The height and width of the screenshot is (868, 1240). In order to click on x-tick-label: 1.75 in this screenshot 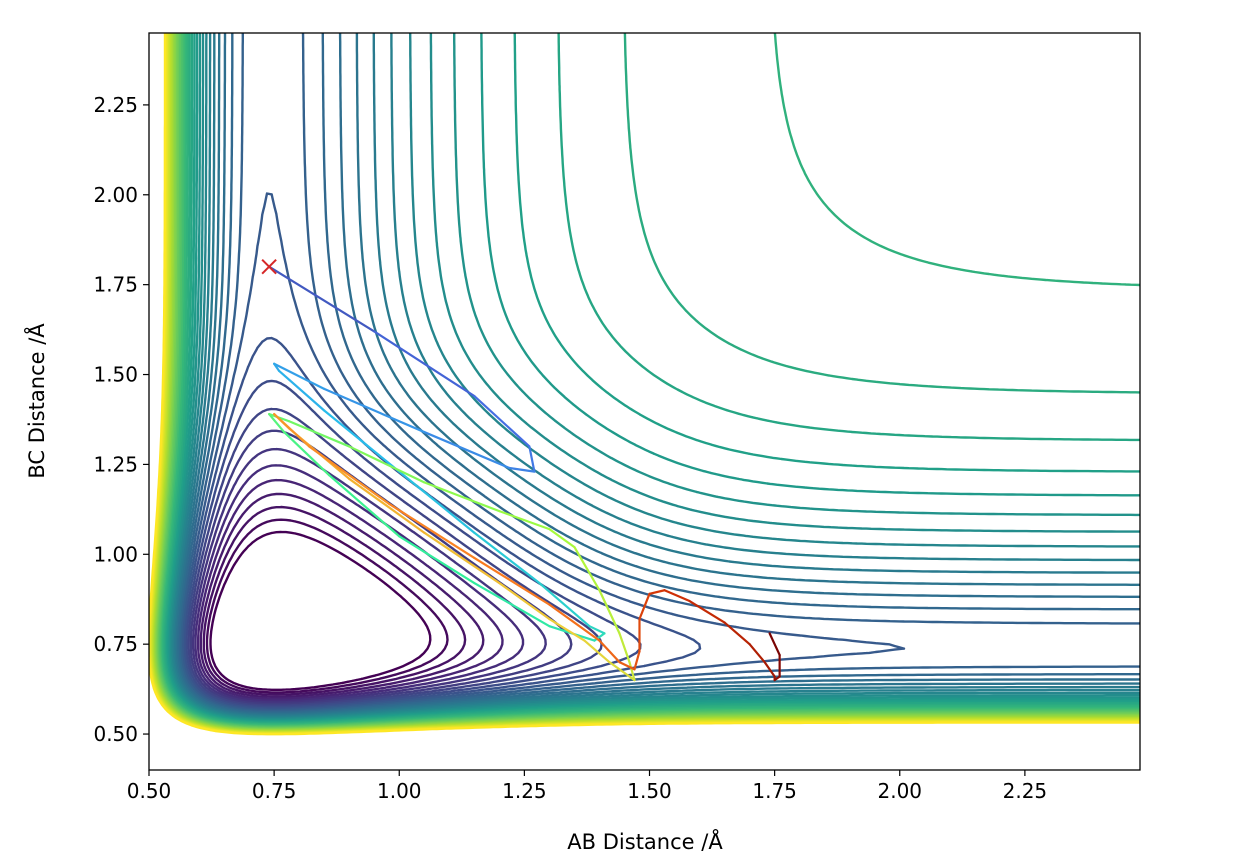, I will do `click(774, 791)`.